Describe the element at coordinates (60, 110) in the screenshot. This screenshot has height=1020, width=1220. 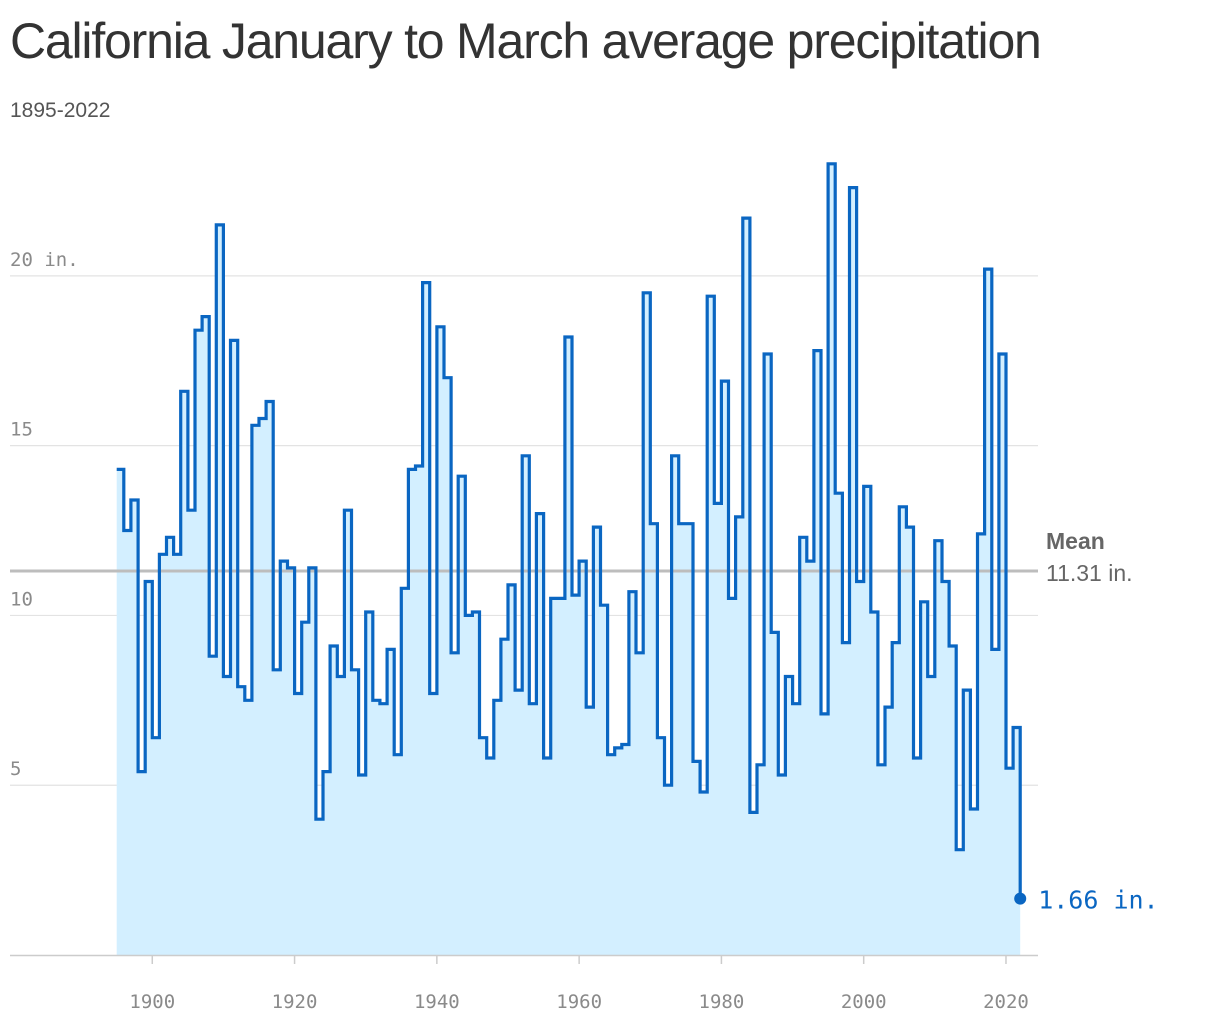
I see `chart-subtitle: 1895-2022` at that location.